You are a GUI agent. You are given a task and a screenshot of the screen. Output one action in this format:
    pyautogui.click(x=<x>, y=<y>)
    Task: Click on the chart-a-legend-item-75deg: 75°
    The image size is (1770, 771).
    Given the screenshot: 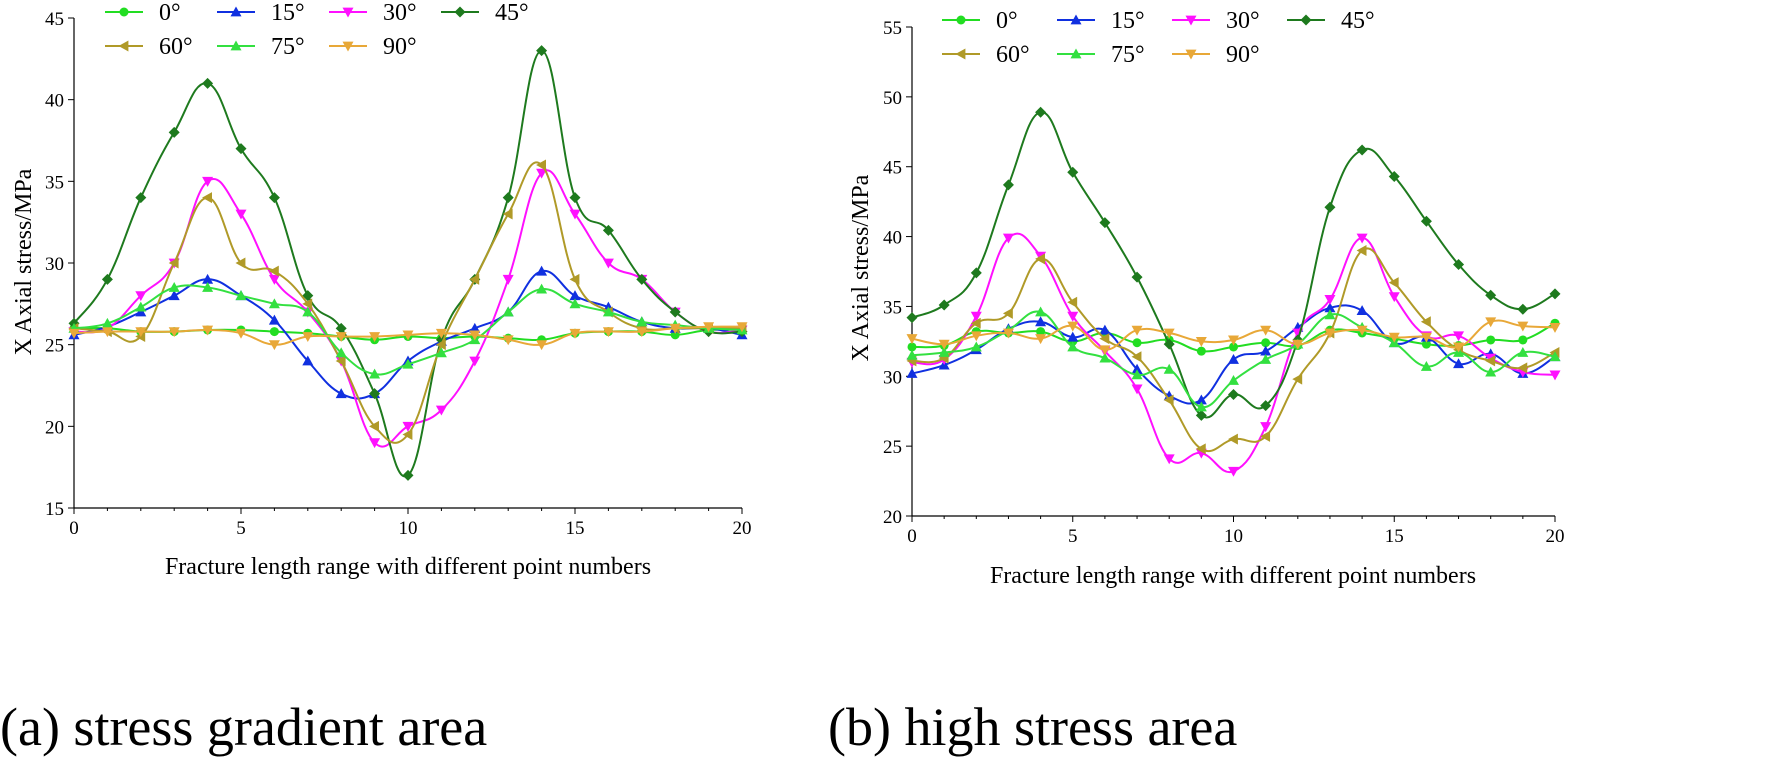 What is the action you would take?
    pyautogui.click(x=261, y=47)
    